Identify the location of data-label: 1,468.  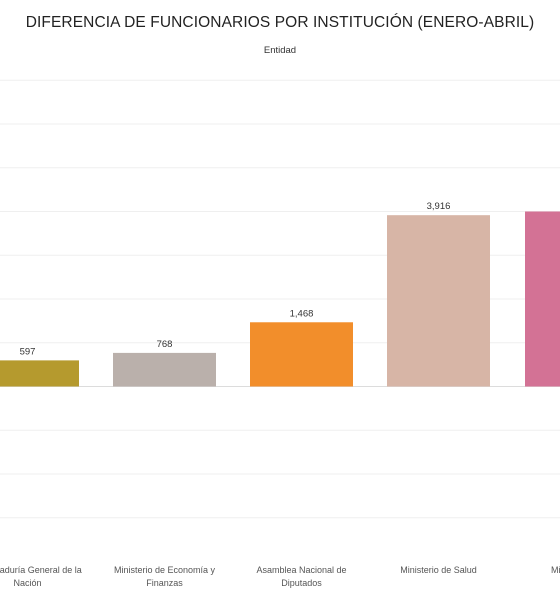
(302, 313).